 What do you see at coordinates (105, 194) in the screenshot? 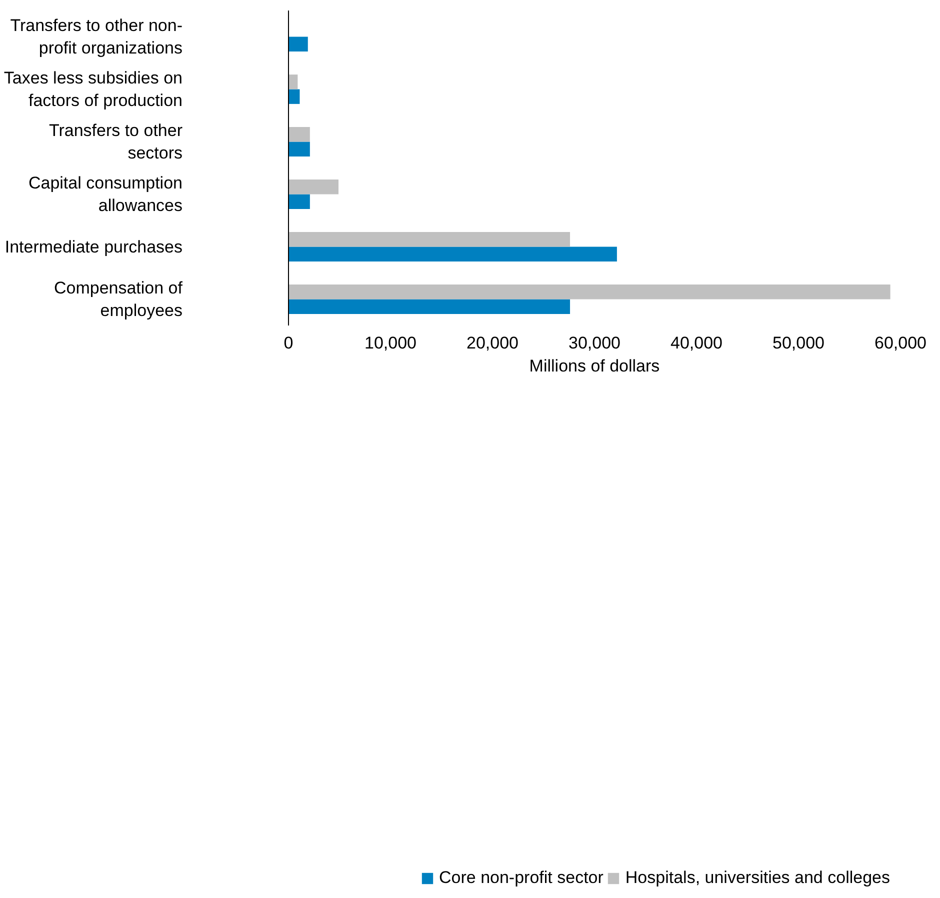
I see `y-tick-label: Capital consumption allowances` at bounding box center [105, 194].